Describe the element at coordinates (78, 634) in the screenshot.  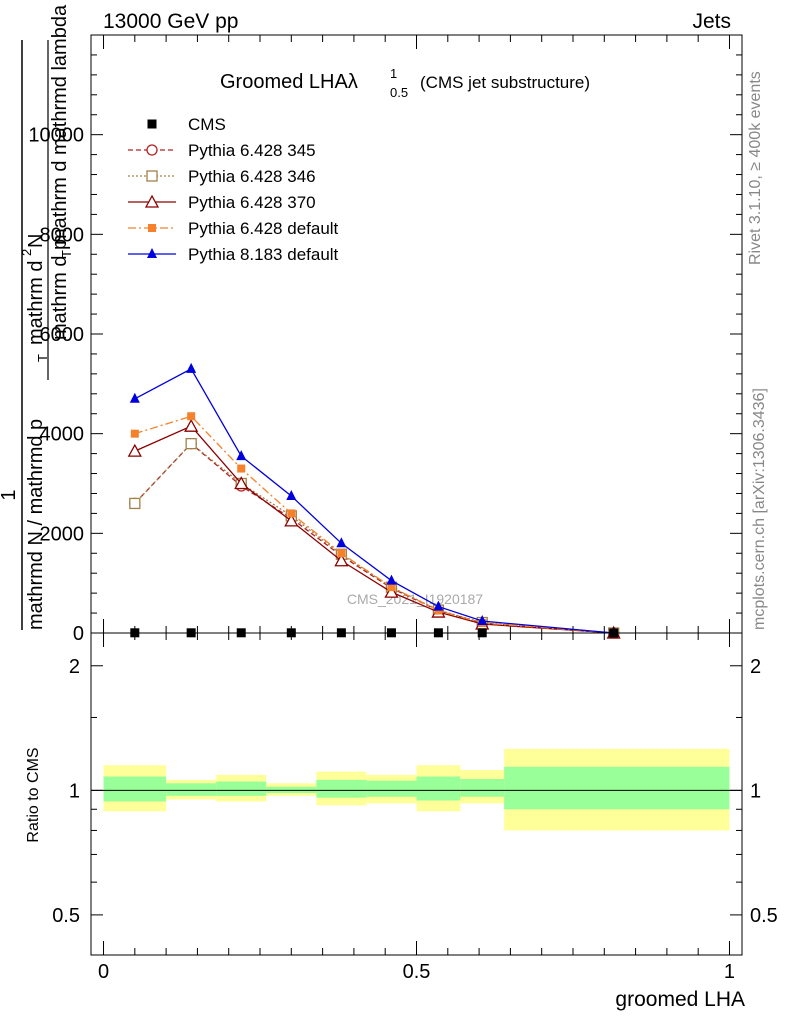
I see `y-tick-label: 0` at that location.